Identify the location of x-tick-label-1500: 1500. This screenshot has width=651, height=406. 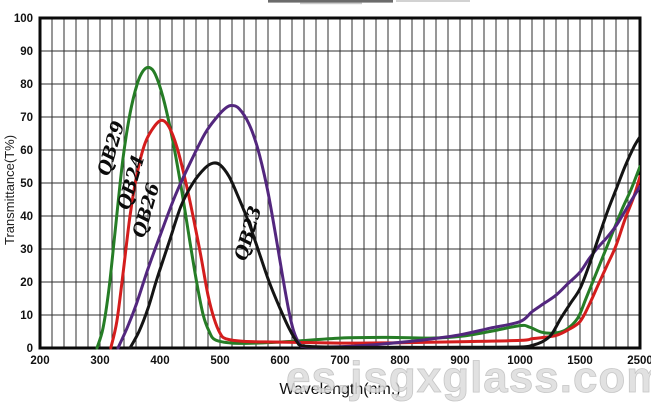
(580, 361).